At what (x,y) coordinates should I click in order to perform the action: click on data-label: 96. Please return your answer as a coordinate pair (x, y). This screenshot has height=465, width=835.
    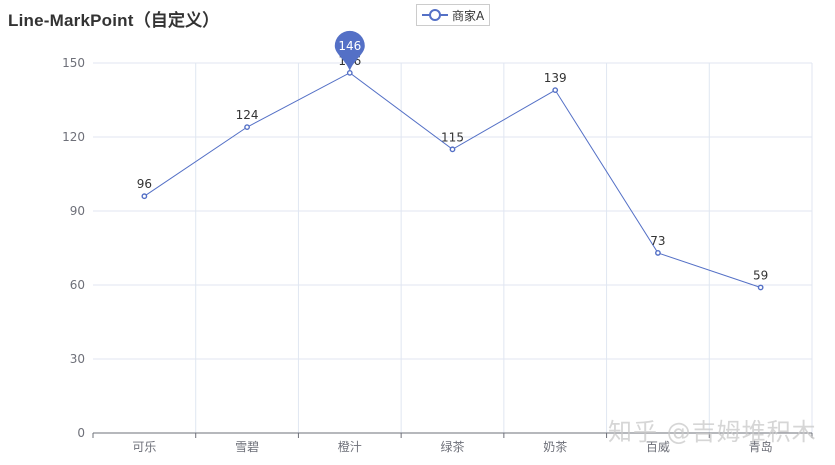
    Looking at the image, I should click on (144, 184).